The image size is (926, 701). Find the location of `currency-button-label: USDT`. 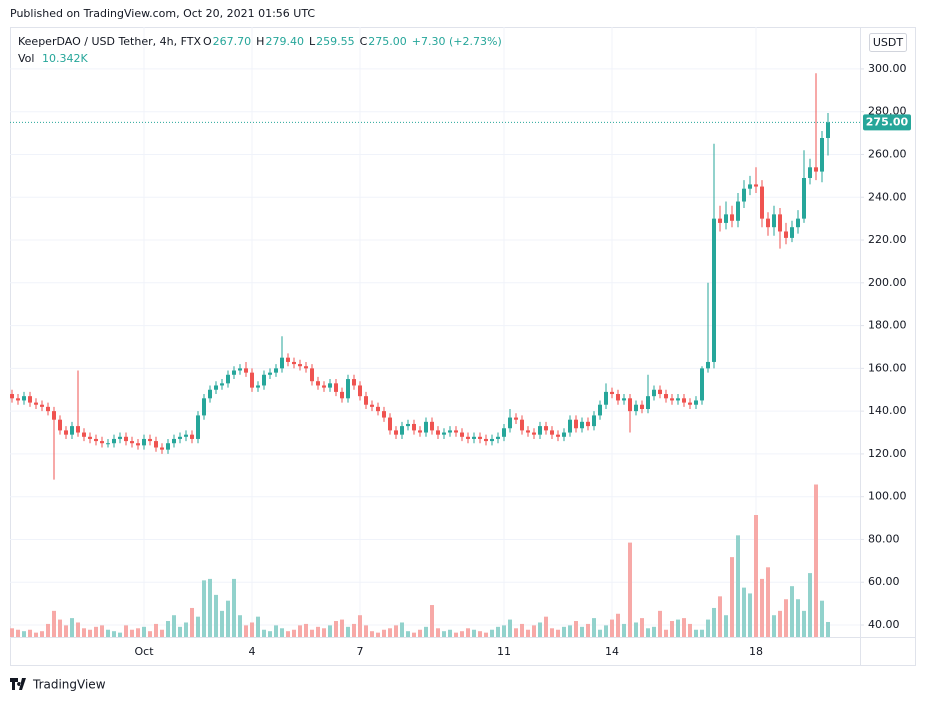

currency-button-label: USDT is located at coordinates (888, 42).